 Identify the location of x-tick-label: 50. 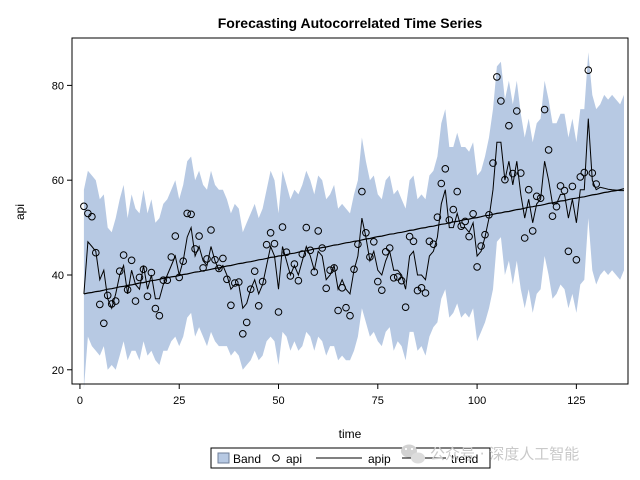
(278, 401).